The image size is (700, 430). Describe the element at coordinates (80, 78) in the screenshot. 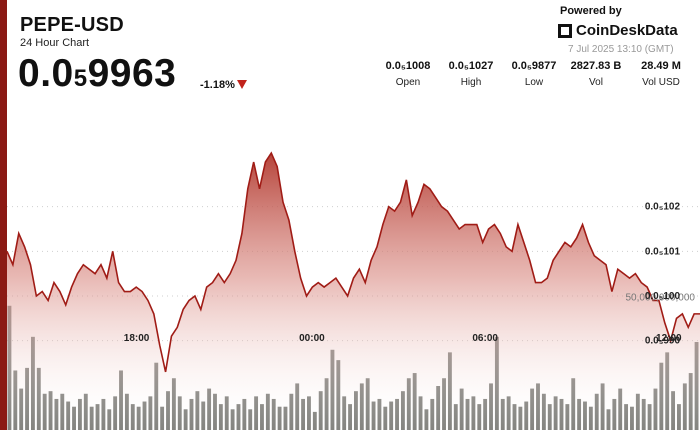

I see `price-zero-count: 5` at that location.